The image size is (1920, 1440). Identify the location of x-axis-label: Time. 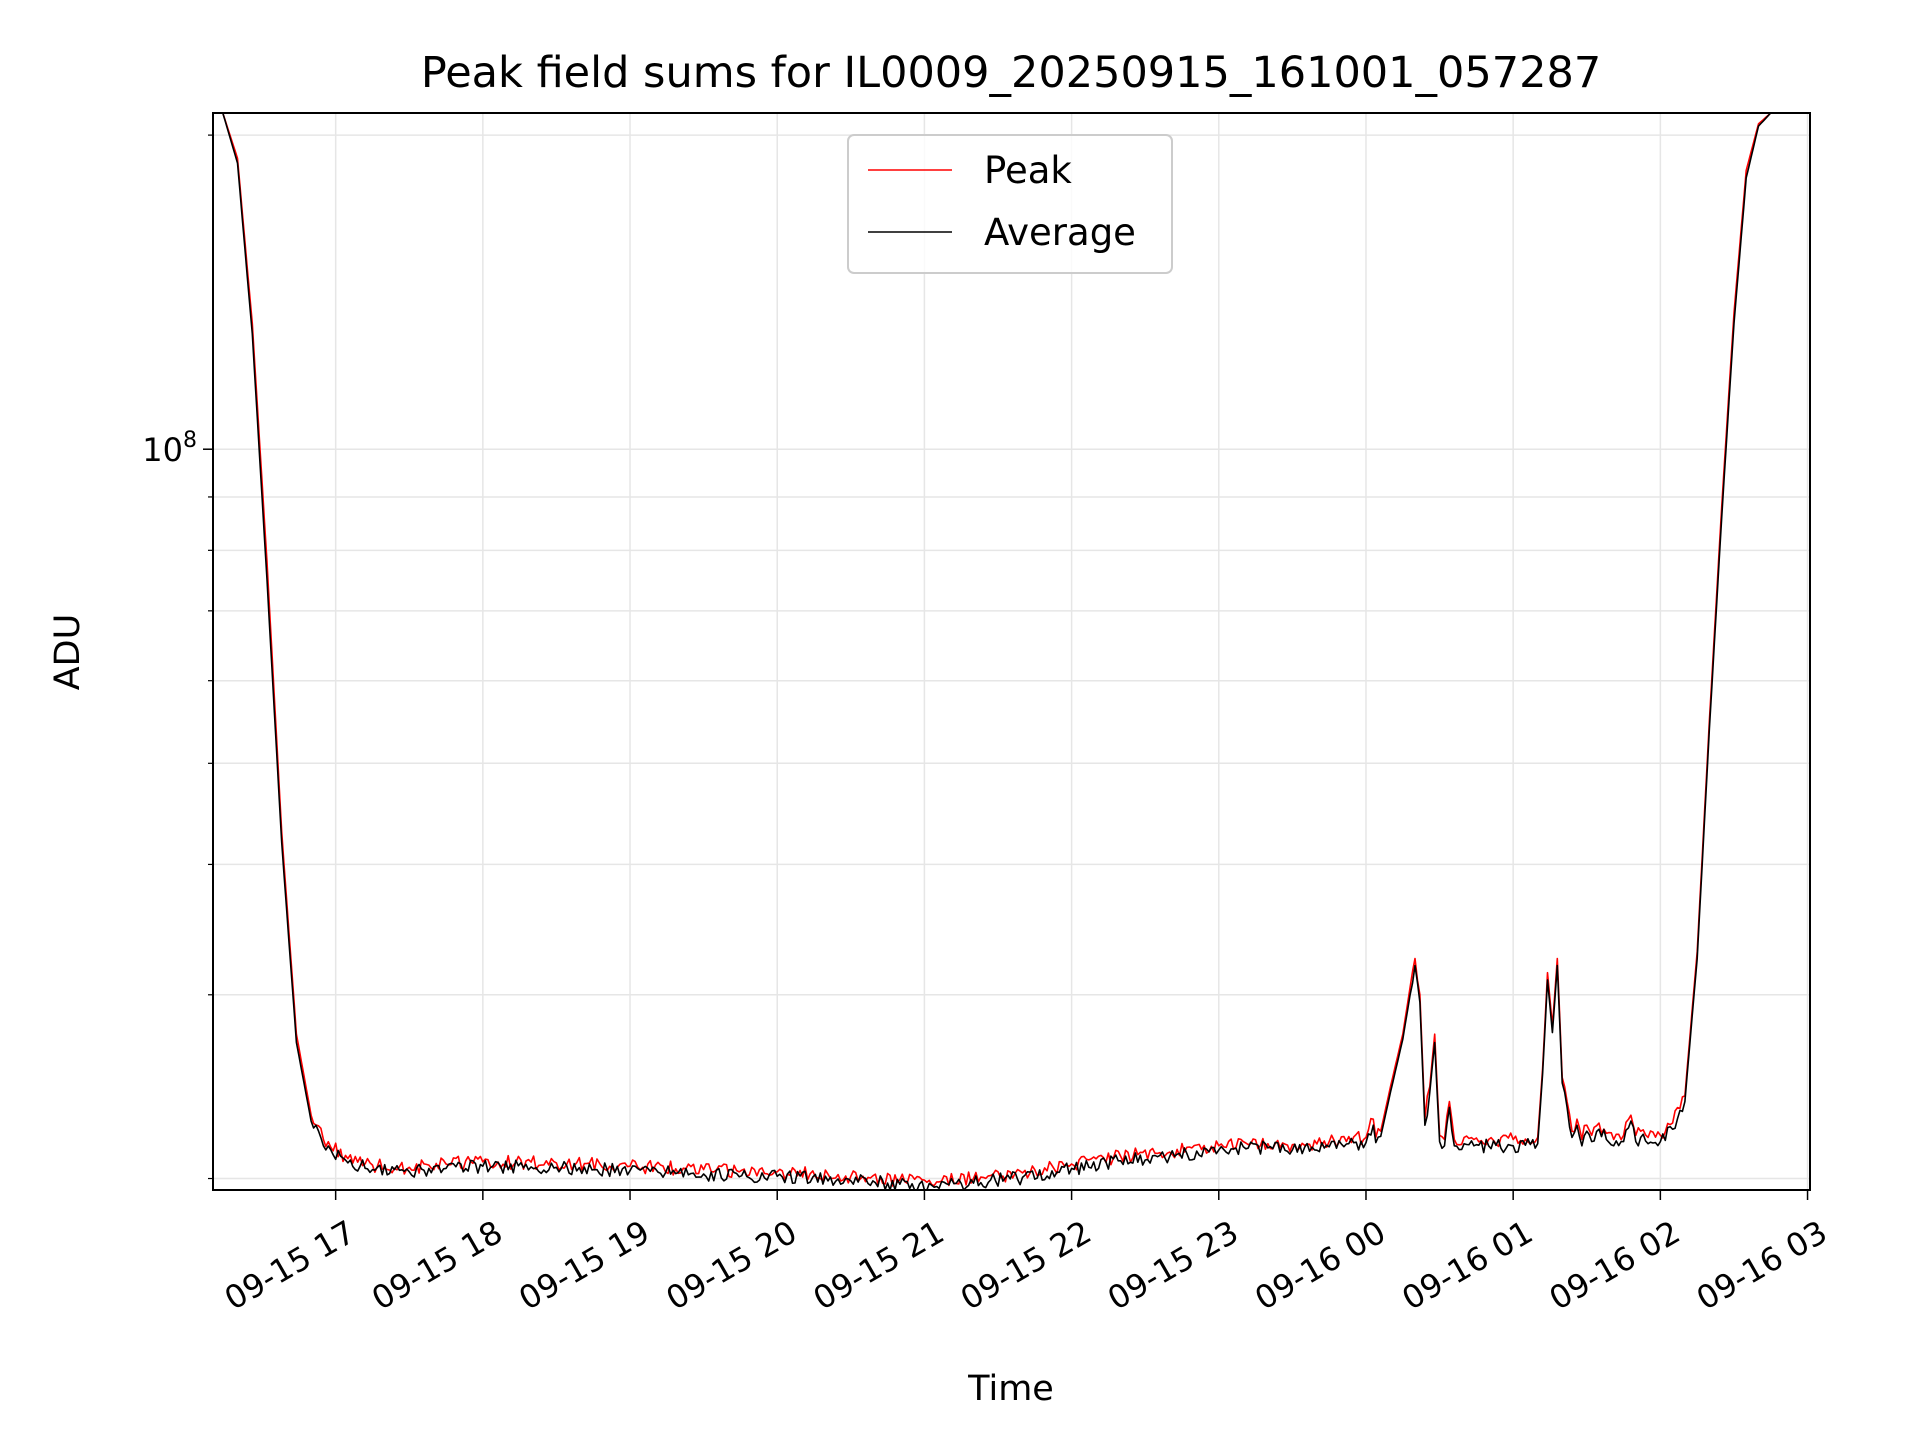
(1010, 1389).